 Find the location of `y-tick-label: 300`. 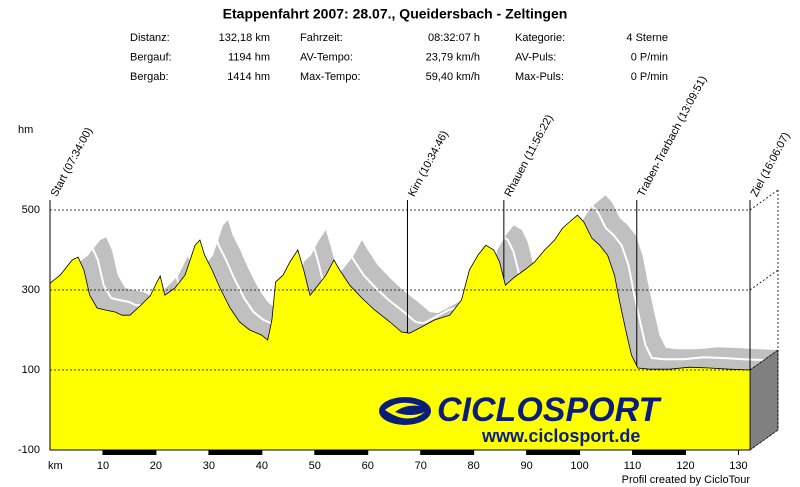

y-tick-label: 300 is located at coordinates (31, 290).